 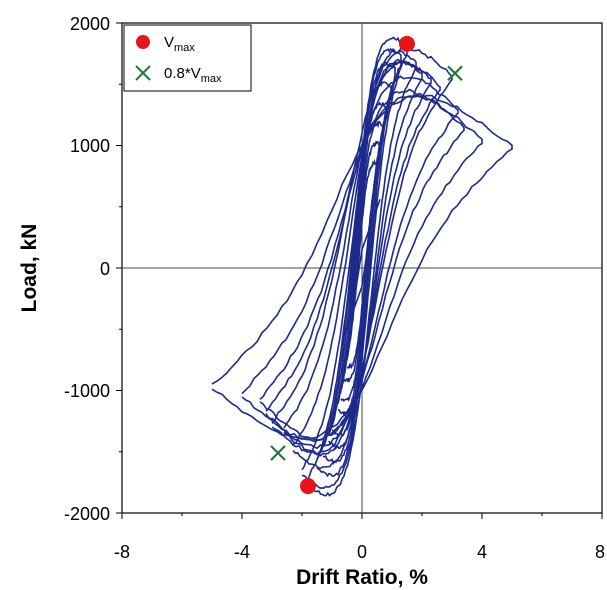 What do you see at coordinates (90, 146) in the screenshot?
I see `y-tick-label-1000: 1000` at bounding box center [90, 146].